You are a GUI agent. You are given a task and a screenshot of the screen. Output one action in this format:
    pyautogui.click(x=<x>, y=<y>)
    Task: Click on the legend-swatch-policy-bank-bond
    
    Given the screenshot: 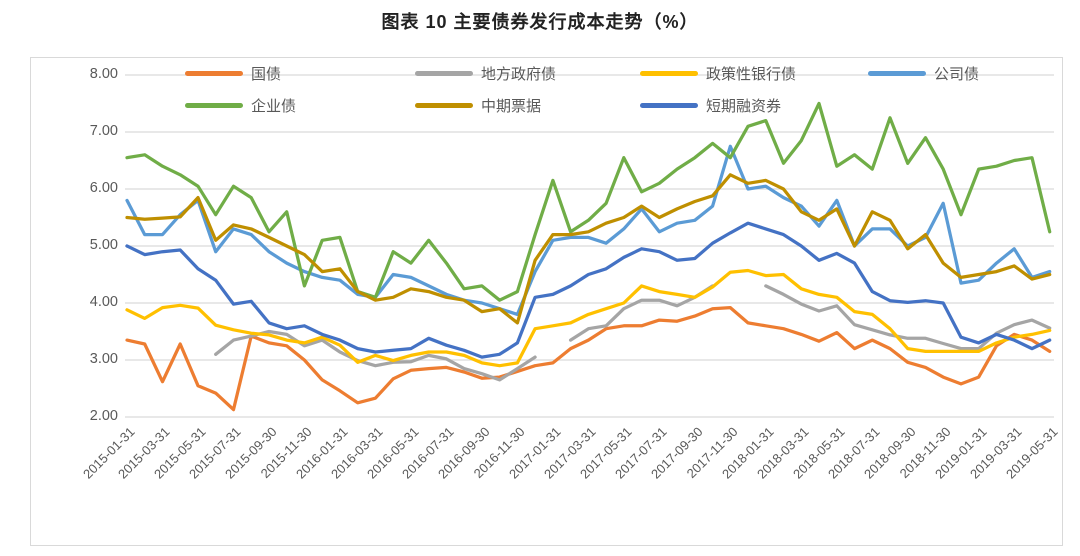 What is the action you would take?
    pyautogui.click(x=669, y=73)
    